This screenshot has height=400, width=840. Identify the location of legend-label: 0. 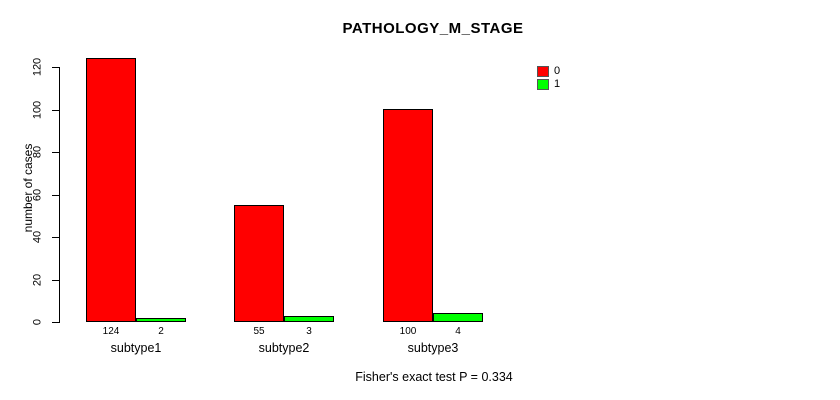
(557, 70).